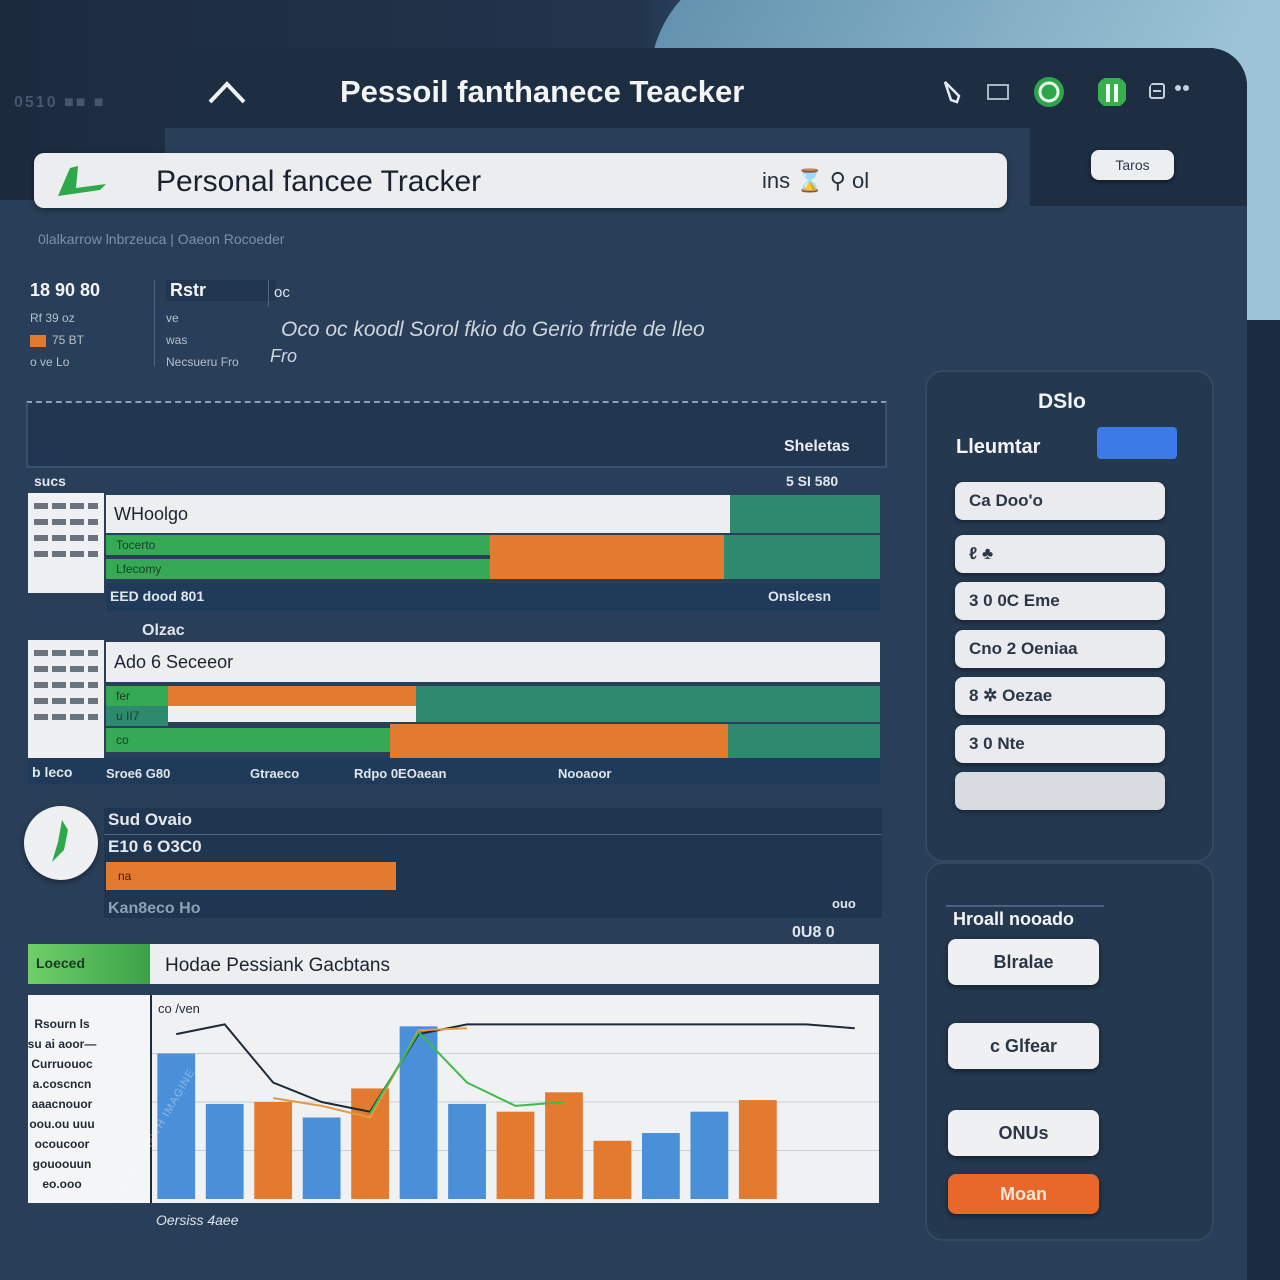  Describe the element at coordinates (62, 1104) in the screenshot. I see `legend-entry: aaacnouor` at that location.